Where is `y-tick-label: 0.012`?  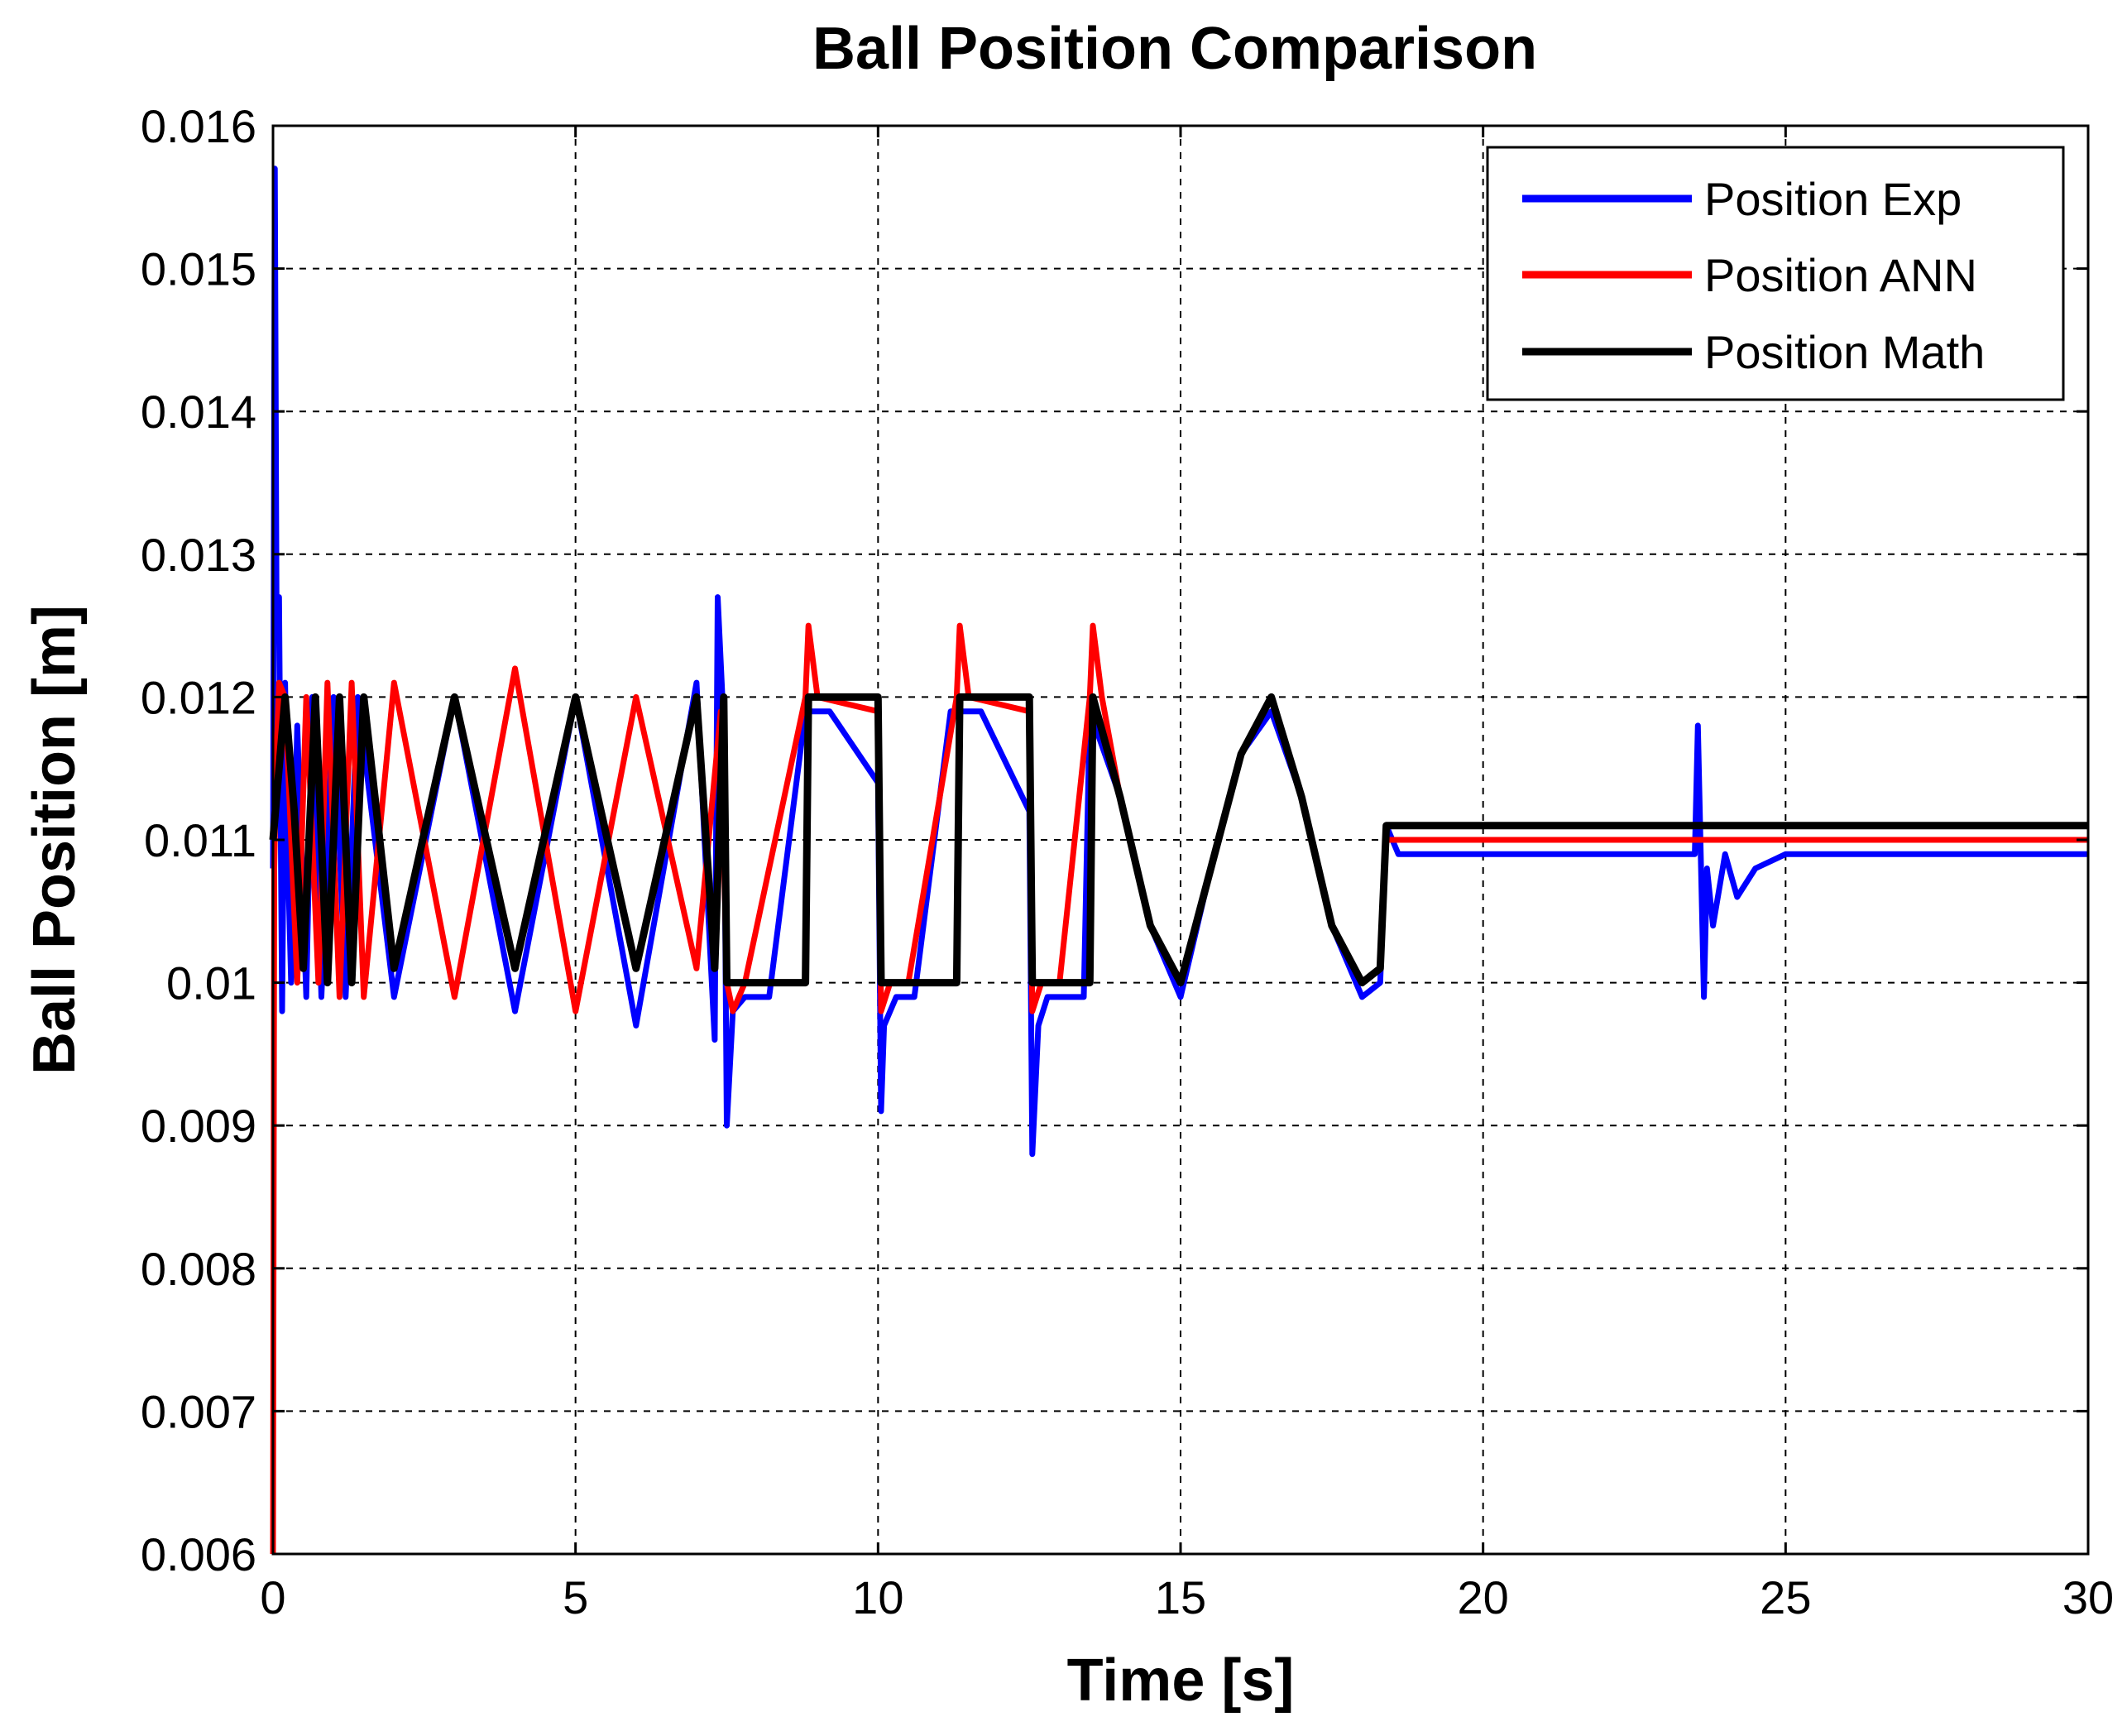 y-tick-label: 0.012 is located at coordinates (198, 697).